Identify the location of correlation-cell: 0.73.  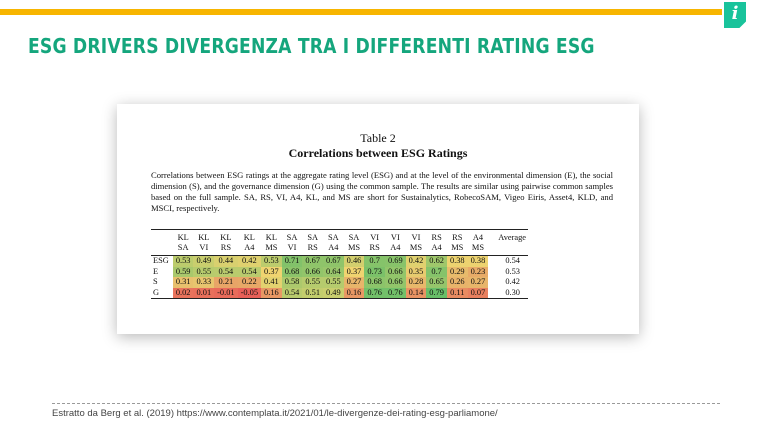
(374, 271).